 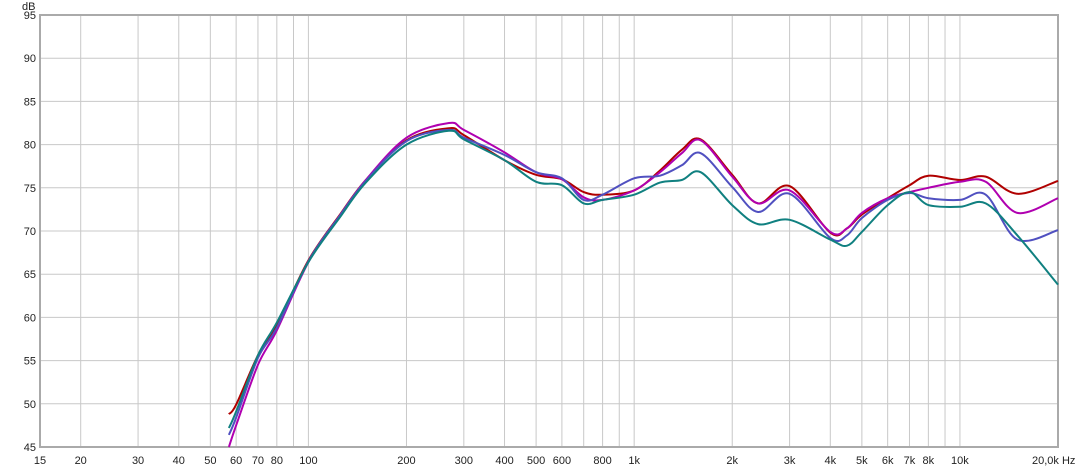 What do you see at coordinates (30, 405) in the screenshot?
I see `y-tick-label: 50` at bounding box center [30, 405].